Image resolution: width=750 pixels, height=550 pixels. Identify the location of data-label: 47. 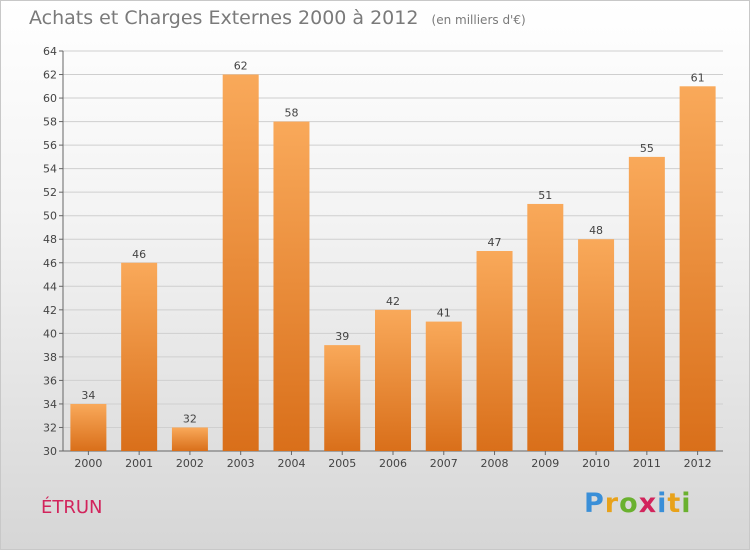
(495, 242).